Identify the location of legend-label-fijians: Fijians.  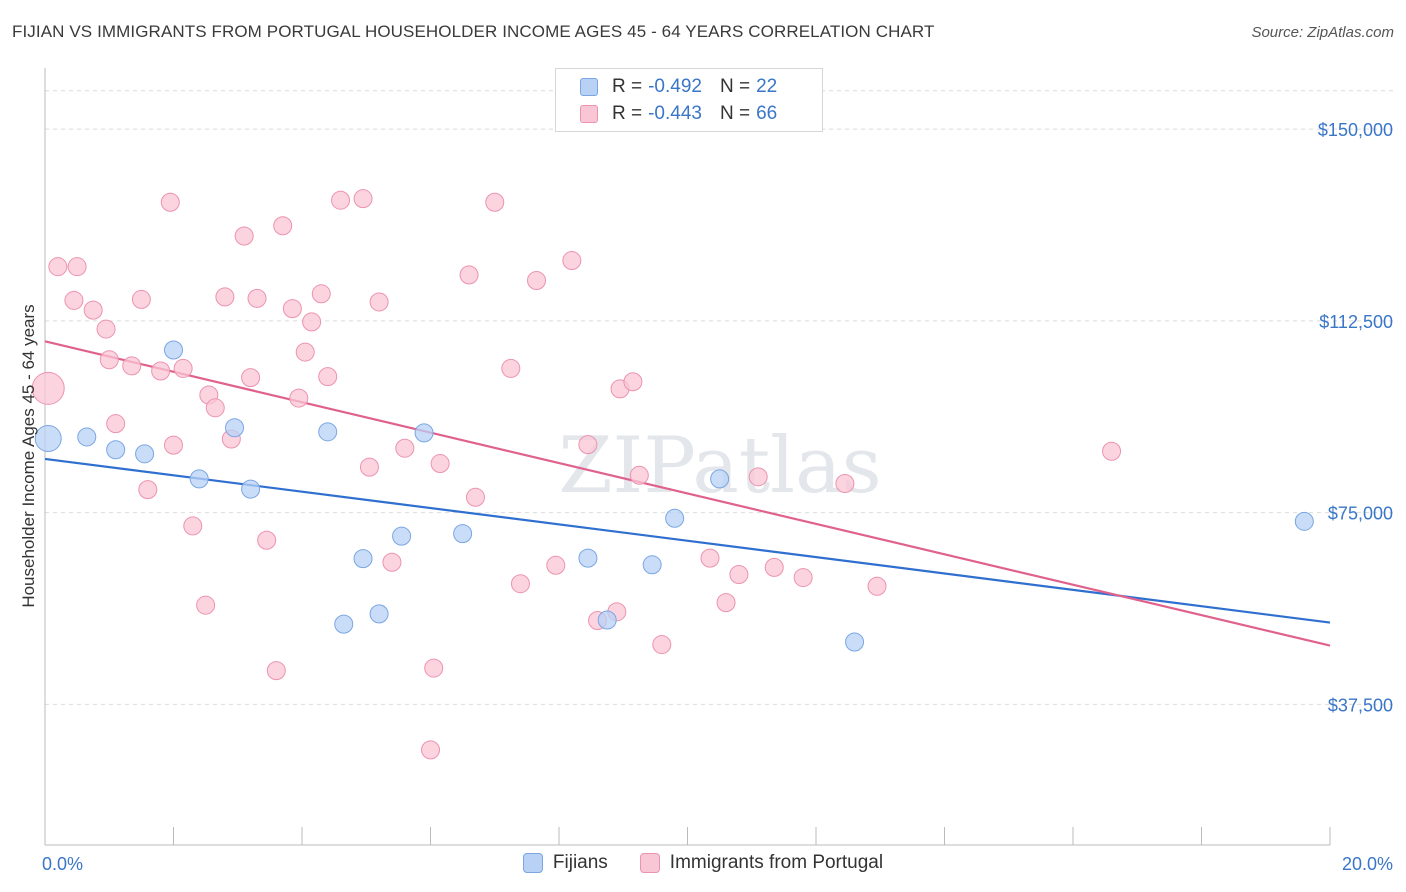
(580, 862).